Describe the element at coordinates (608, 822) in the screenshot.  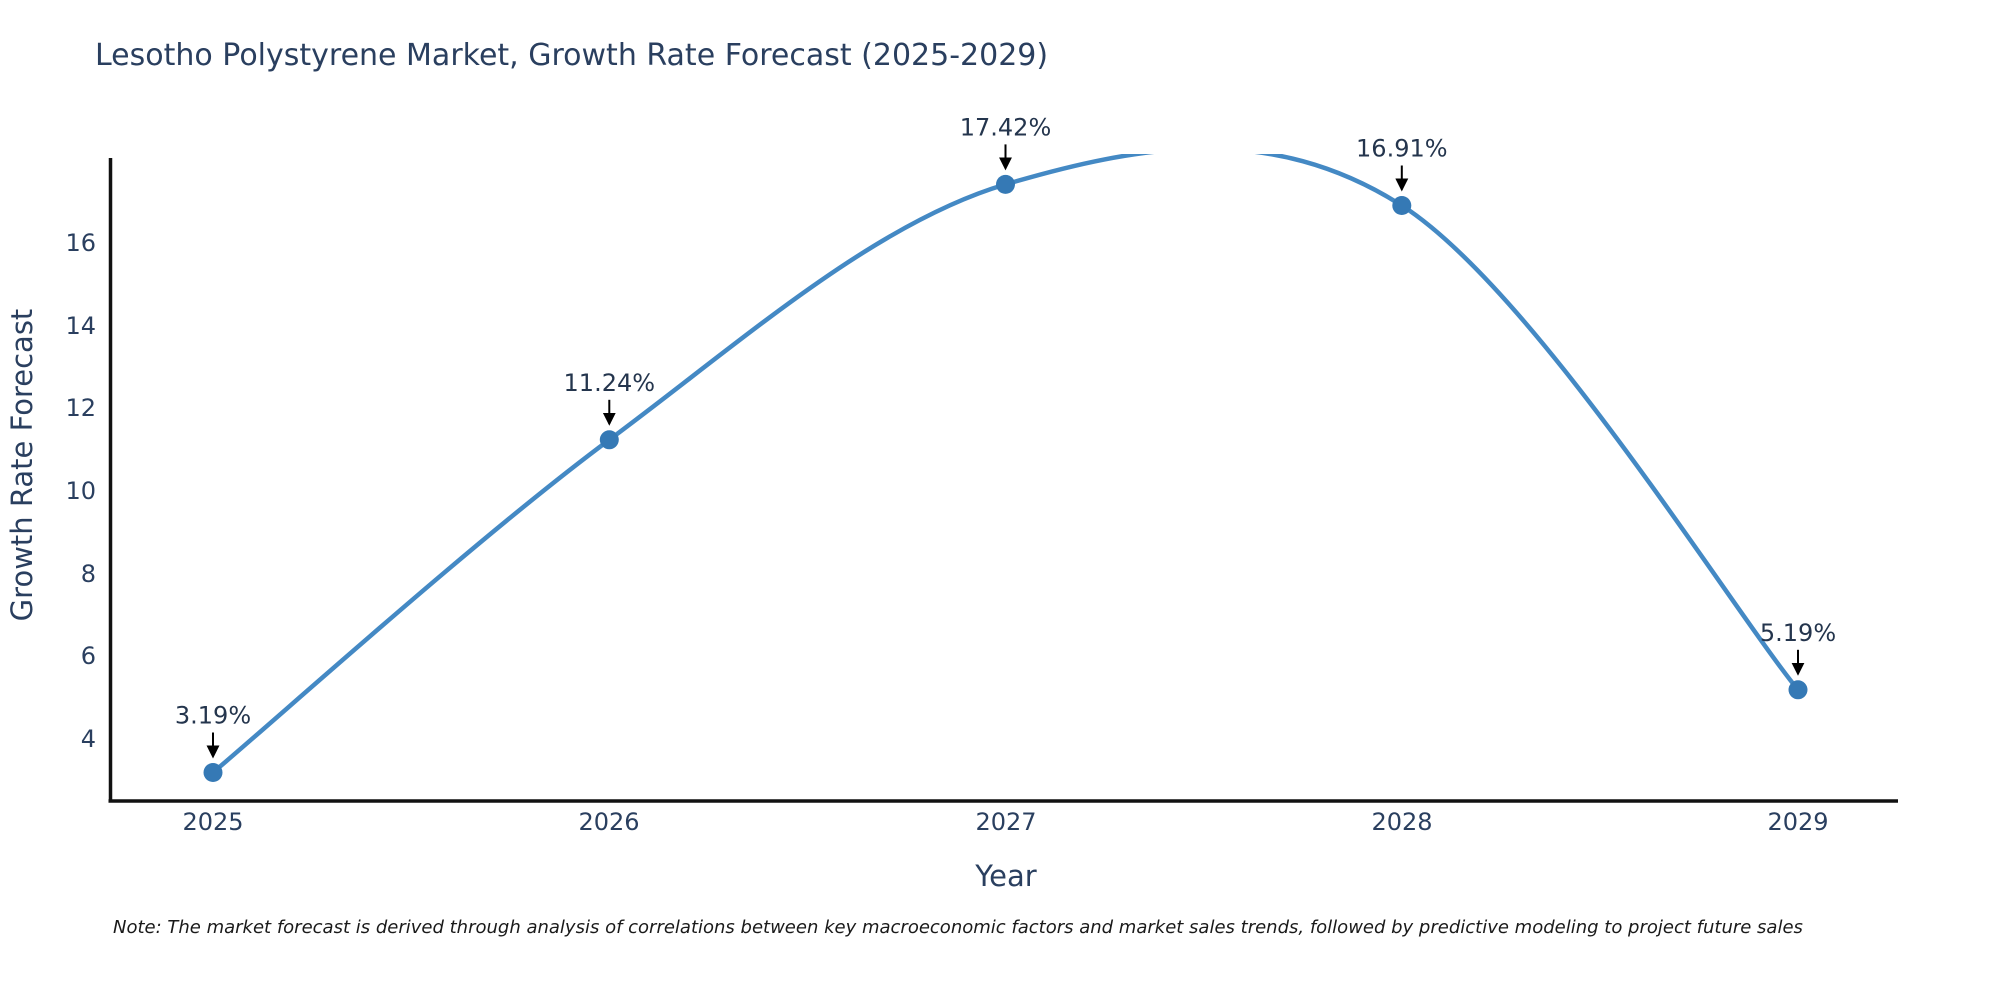
I see `x-tick-label: 2026` at that location.